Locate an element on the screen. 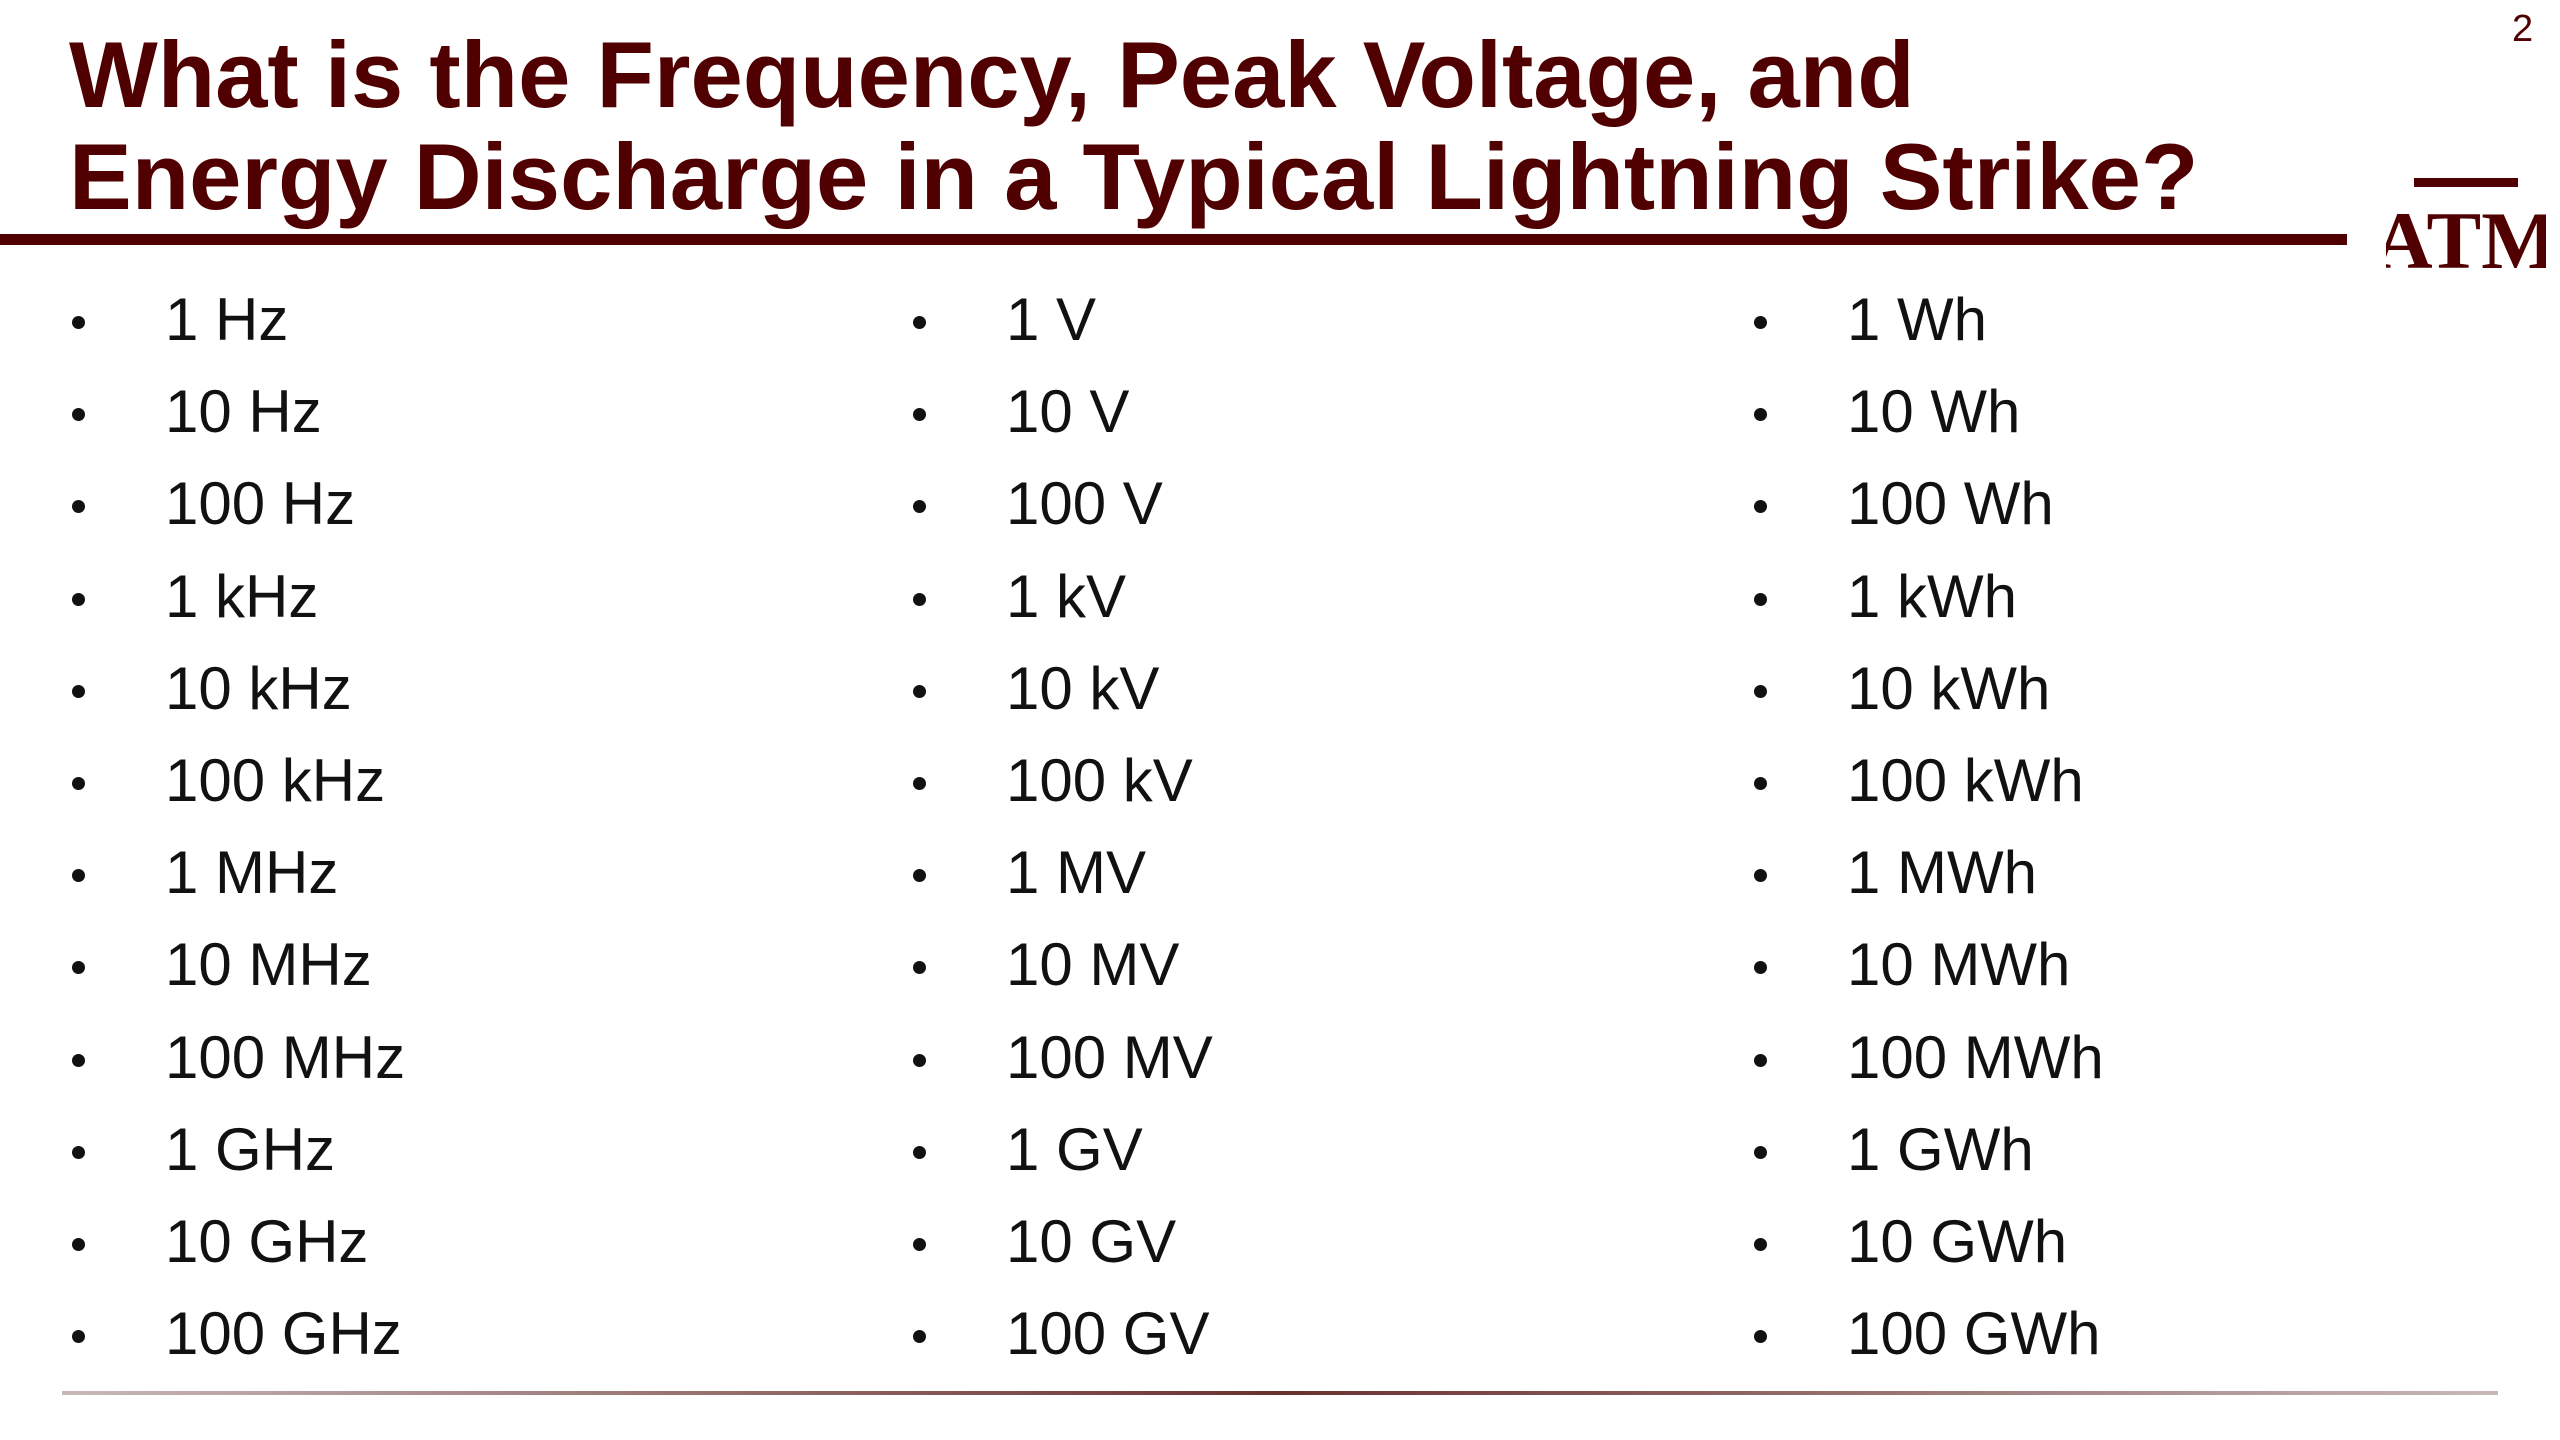  list-item: 10 kHz is located at coordinates (258, 688).